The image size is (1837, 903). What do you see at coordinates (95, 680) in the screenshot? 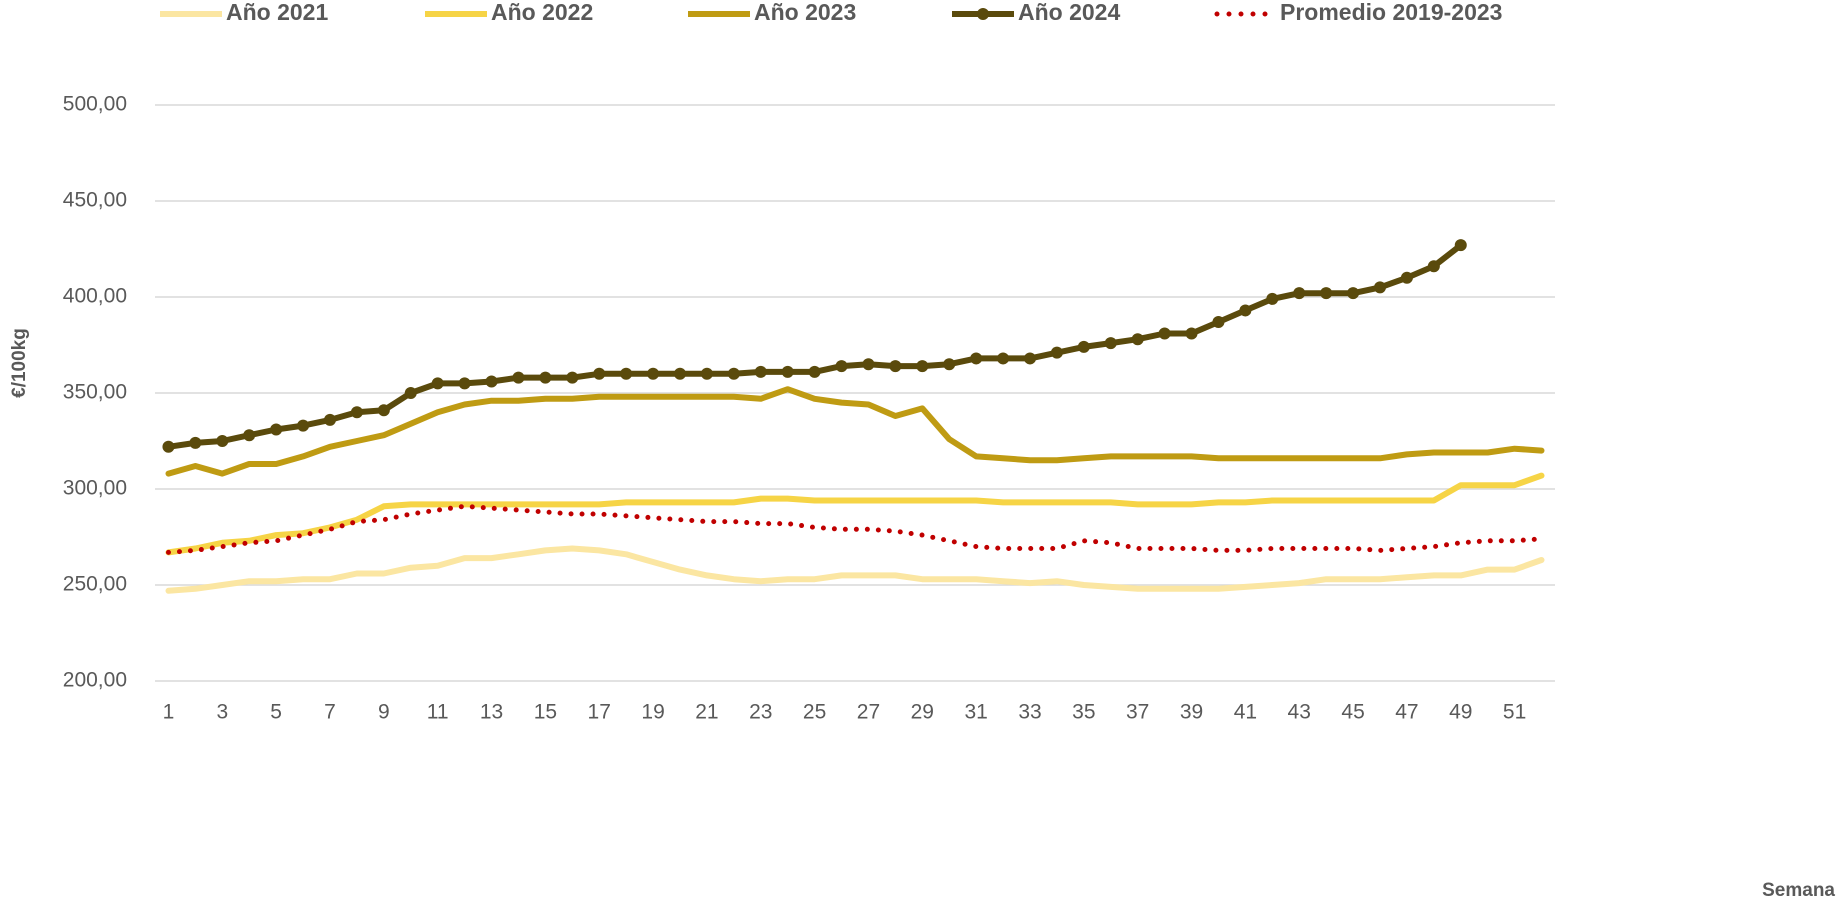
I see `y-tick-label: 200,00` at bounding box center [95, 680].